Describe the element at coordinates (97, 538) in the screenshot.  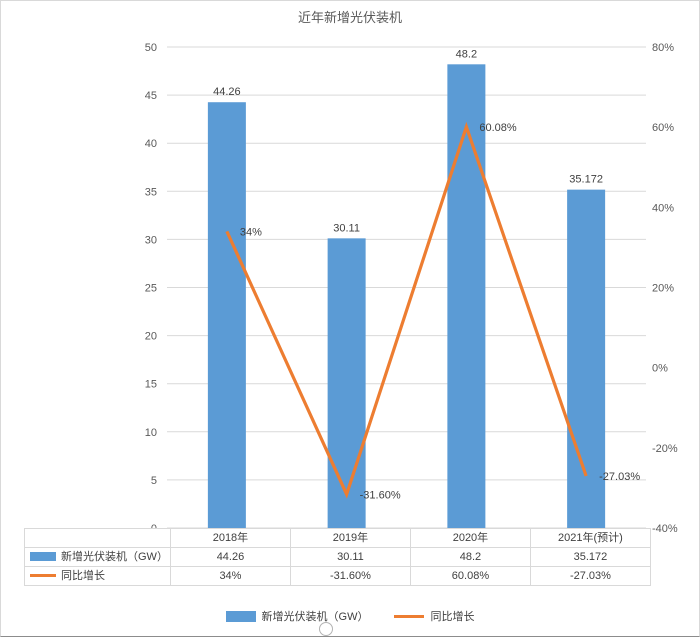
I see `table-corner-cell` at that location.